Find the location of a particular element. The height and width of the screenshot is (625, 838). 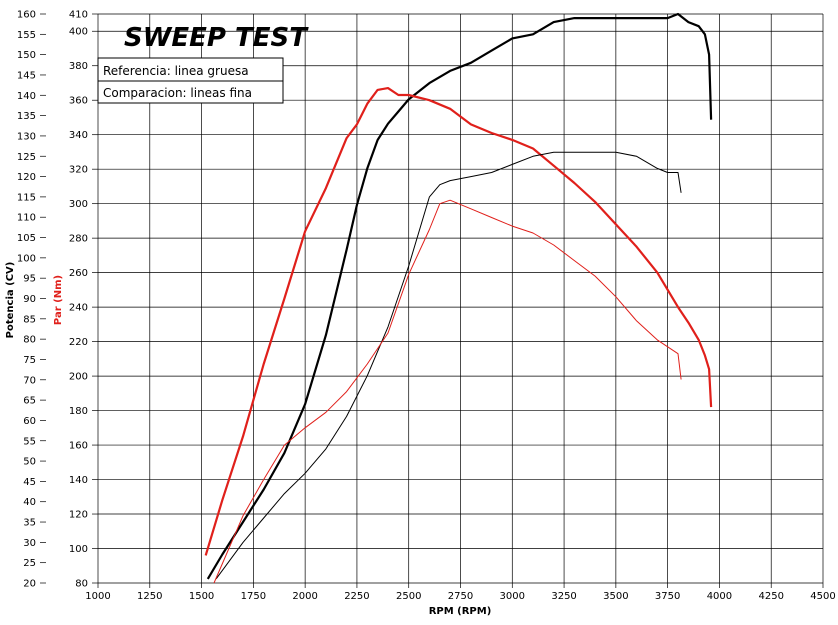

x-tick-label: 1000 is located at coordinates (97, 596).